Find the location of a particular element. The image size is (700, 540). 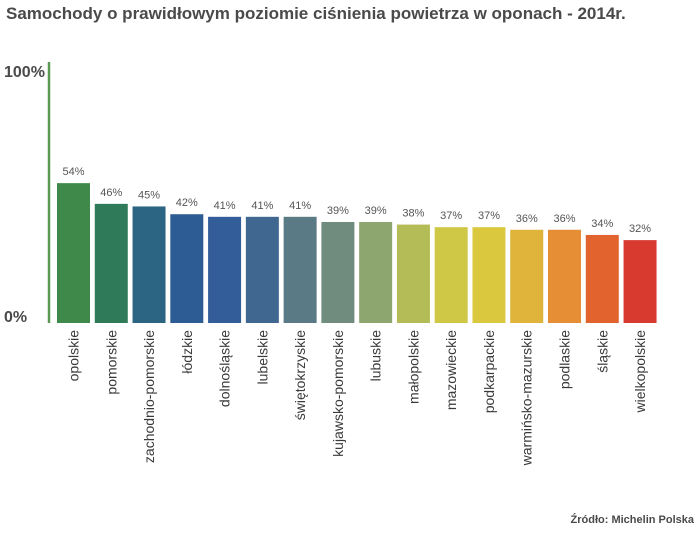

x-tick-label: dolnośląskie is located at coordinates (225, 368).